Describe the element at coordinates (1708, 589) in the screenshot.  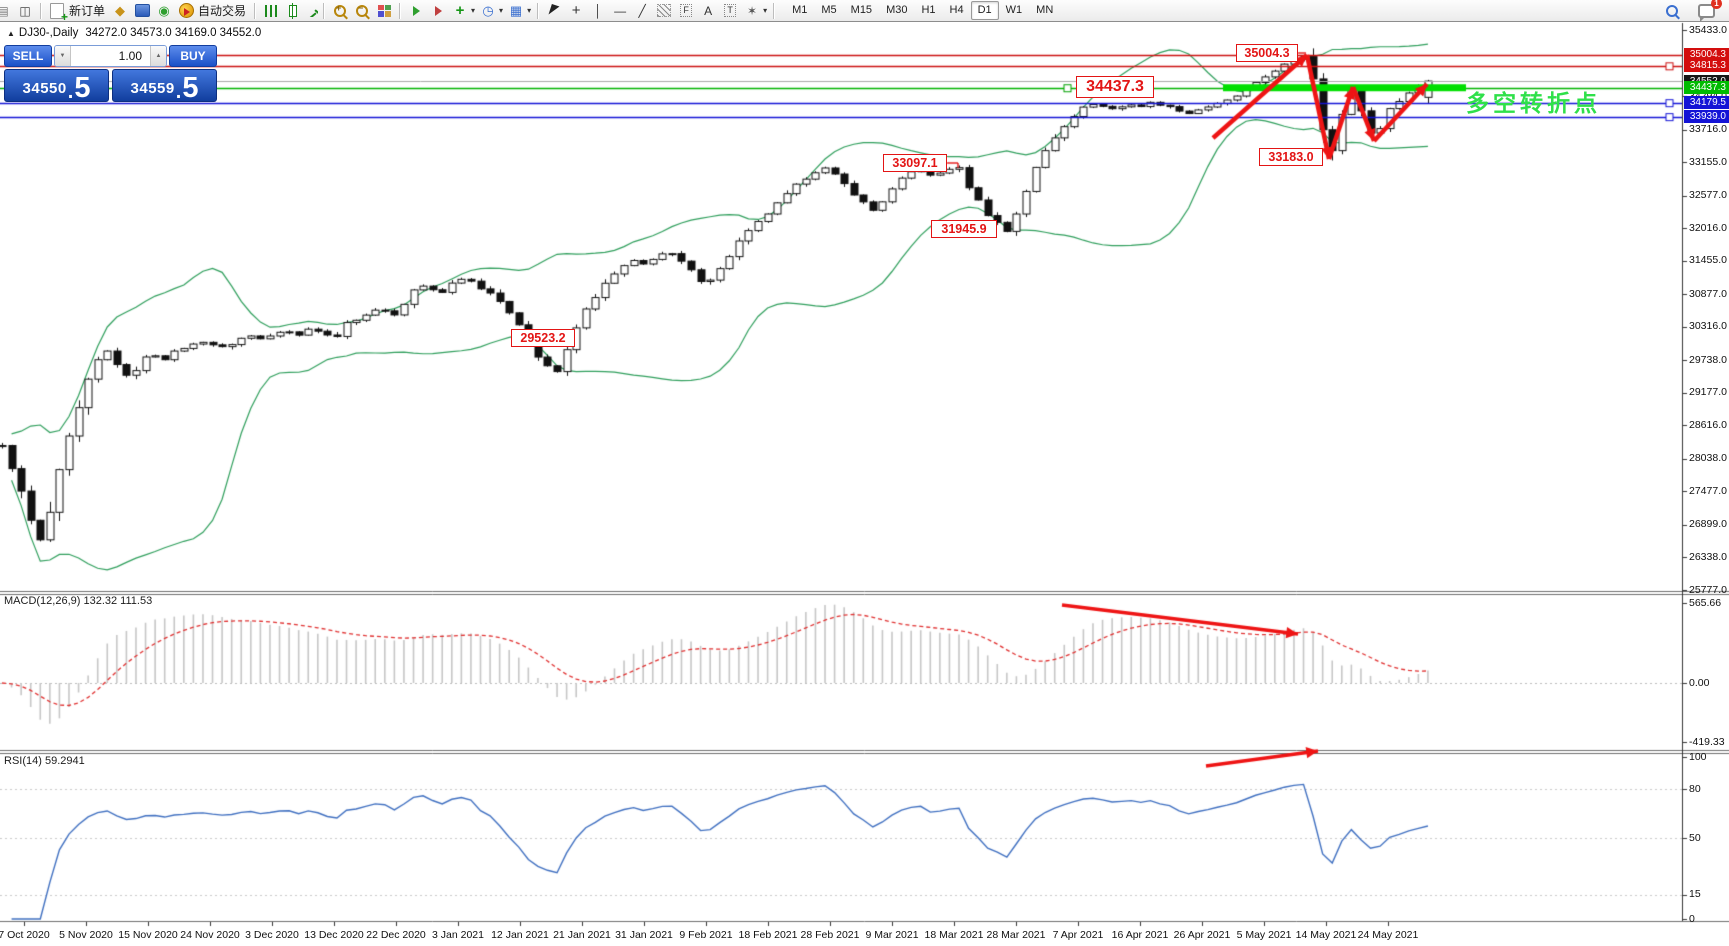
I see `price-axis-tick-label: 25777.0` at that location.